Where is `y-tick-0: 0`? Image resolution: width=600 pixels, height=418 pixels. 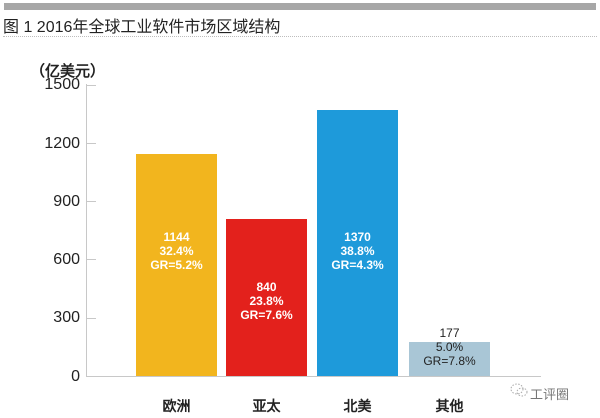 y-tick-0: 0 is located at coordinates (75, 376).